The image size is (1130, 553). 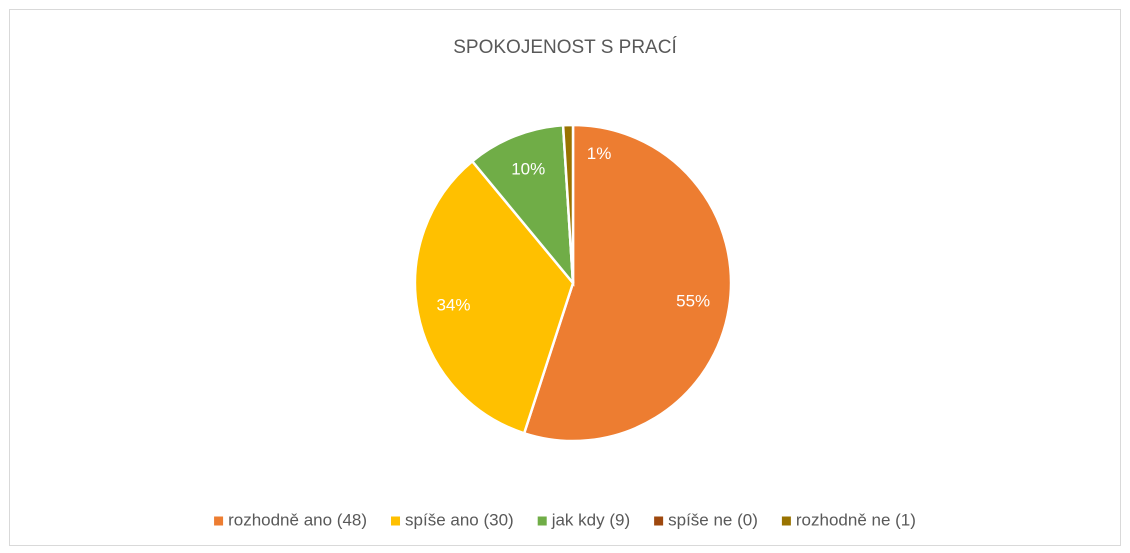 I want to click on chart-title: SPOKOJENOST S PRACÍ, so click(x=565, y=47).